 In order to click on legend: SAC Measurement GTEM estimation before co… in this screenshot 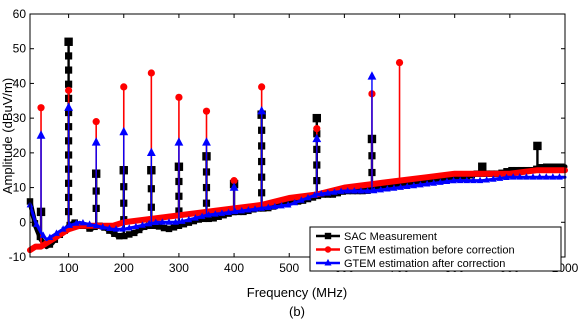, I will do `click(435, 249)`.